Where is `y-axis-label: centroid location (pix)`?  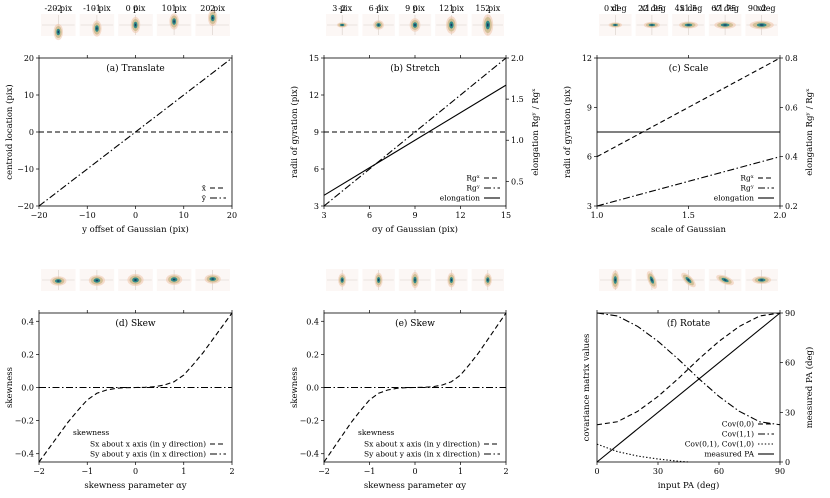 y-axis-label: centroid location (pix) is located at coordinates (9, 131).